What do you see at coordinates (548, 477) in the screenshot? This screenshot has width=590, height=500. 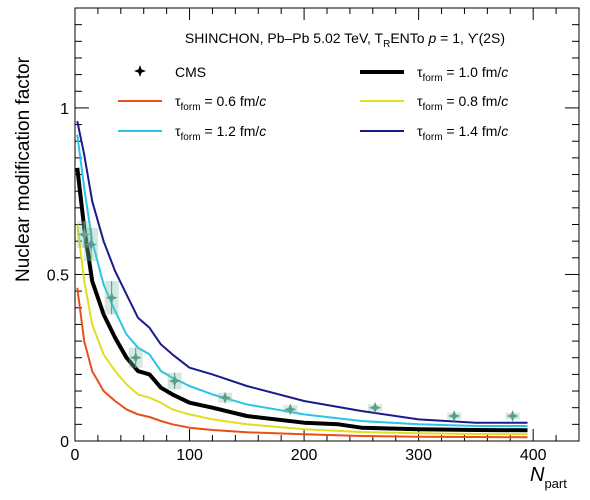 I see `x-axis-title: Npart` at bounding box center [548, 477].